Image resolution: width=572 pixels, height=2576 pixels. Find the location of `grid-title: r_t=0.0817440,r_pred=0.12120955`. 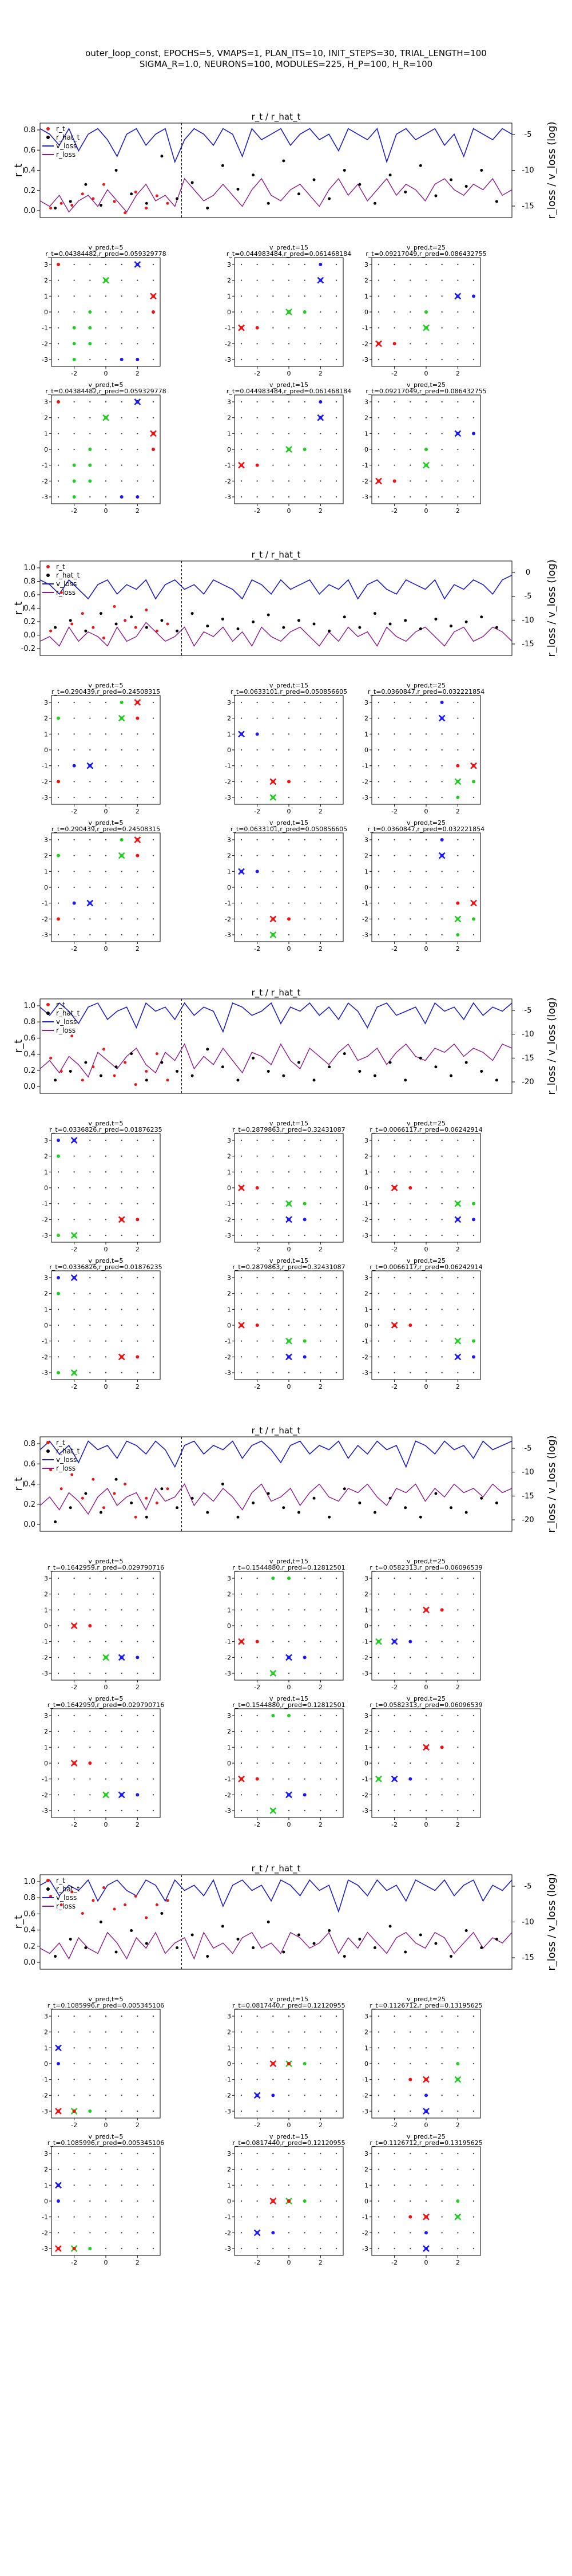

grid-title: r_t=0.0817440,r_pred=0.12120955 is located at coordinates (288, 2143).